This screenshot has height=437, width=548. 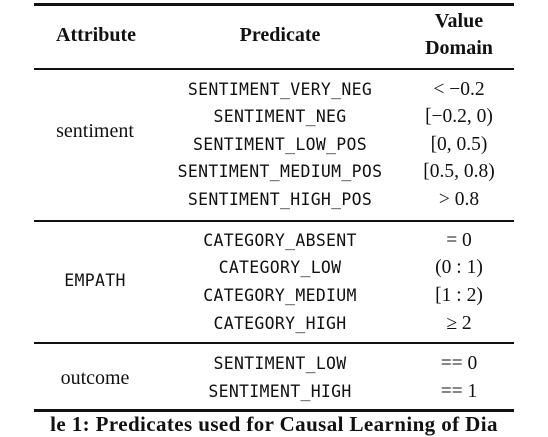 I want to click on predicate-cell: CATEGORY_LOW, so click(x=280, y=267).